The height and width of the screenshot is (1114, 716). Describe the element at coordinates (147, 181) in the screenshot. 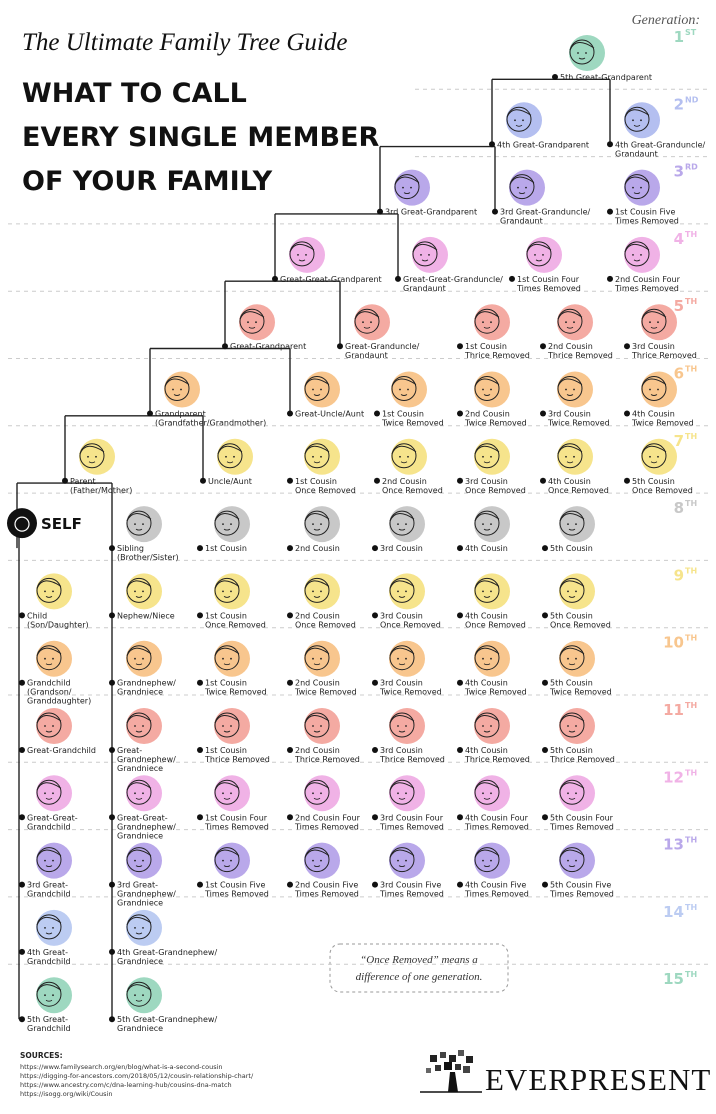

I see `title-line: OF YOUR FAMILY` at that location.